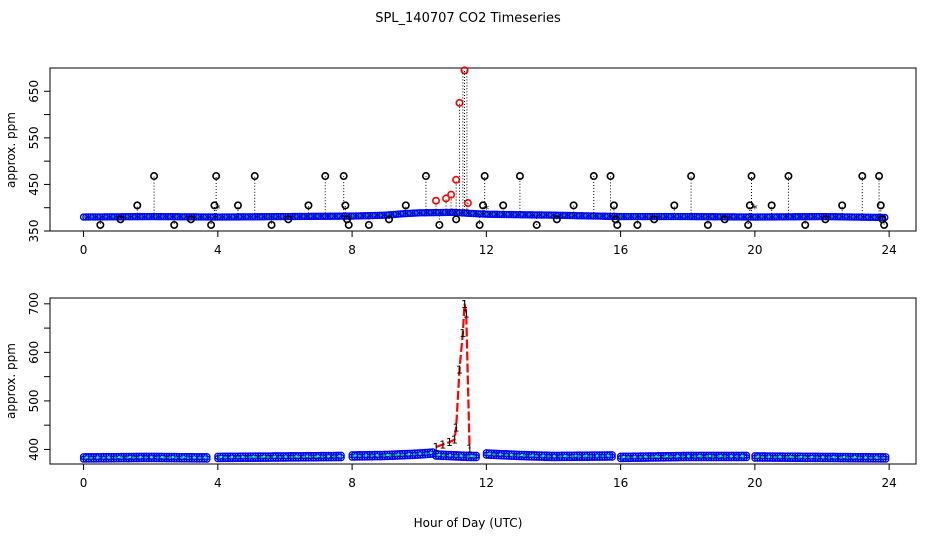  What do you see at coordinates (34, 352) in the screenshot?
I see `lower-y-tick-label: 600` at bounding box center [34, 352].